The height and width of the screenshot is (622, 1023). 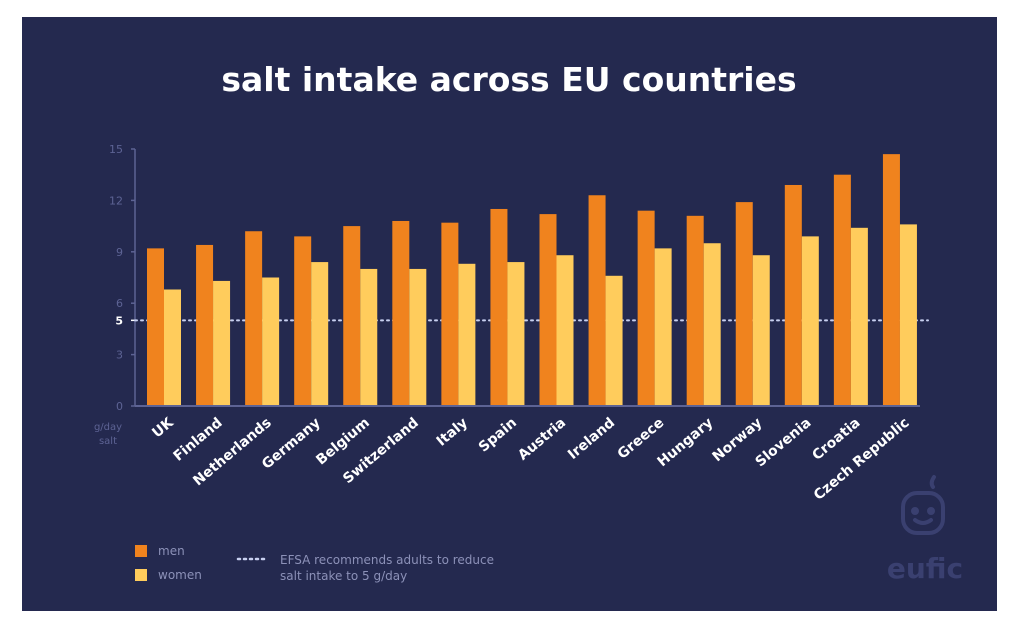 What do you see at coordinates (452, 432) in the screenshot?
I see `category-label: Italy` at bounding box center [452, 432].